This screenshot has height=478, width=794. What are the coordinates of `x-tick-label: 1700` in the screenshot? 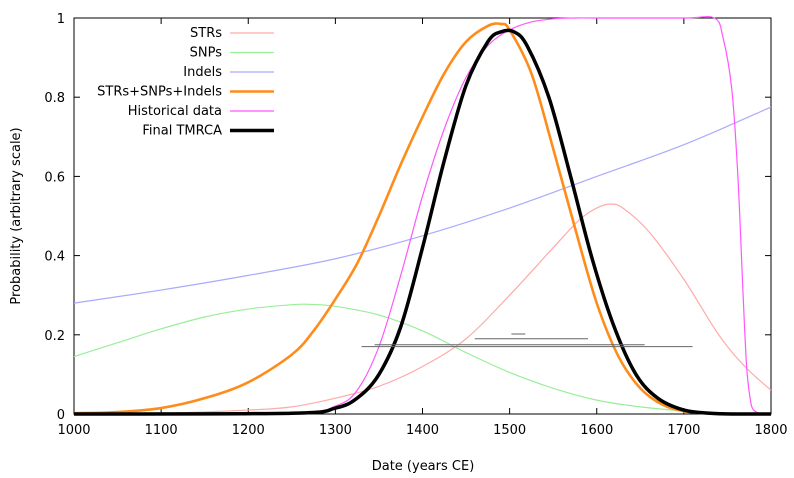 It's located at (683, 430).